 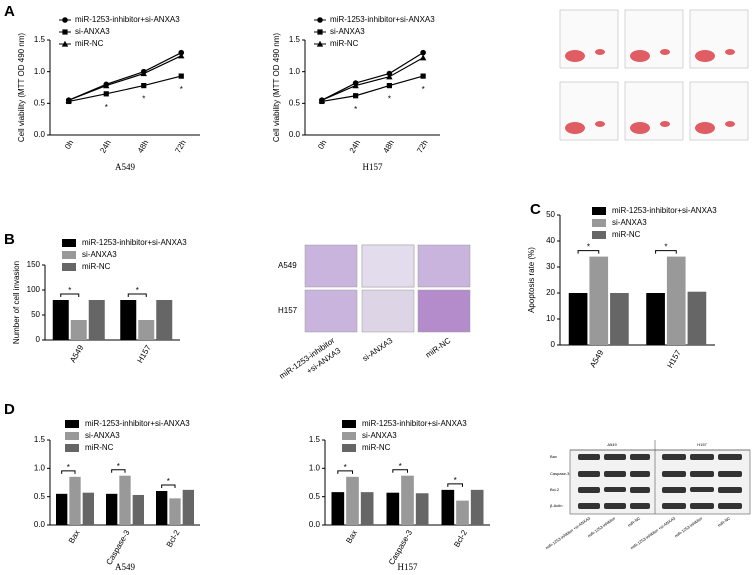 What do you see at coordinates (724, 522) in the screenshot?
I see `lane-label: miR-NC` at bounding box center [724, 522].